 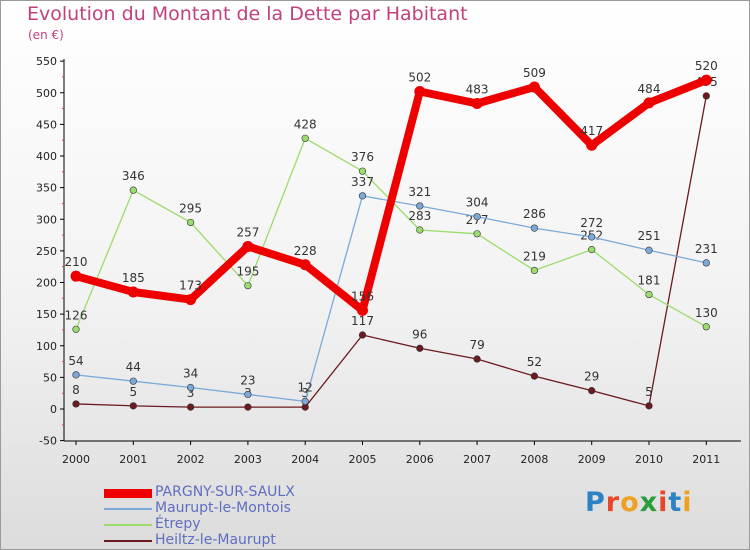 I want to click on data-label: 117, so click(x=362, y=321).